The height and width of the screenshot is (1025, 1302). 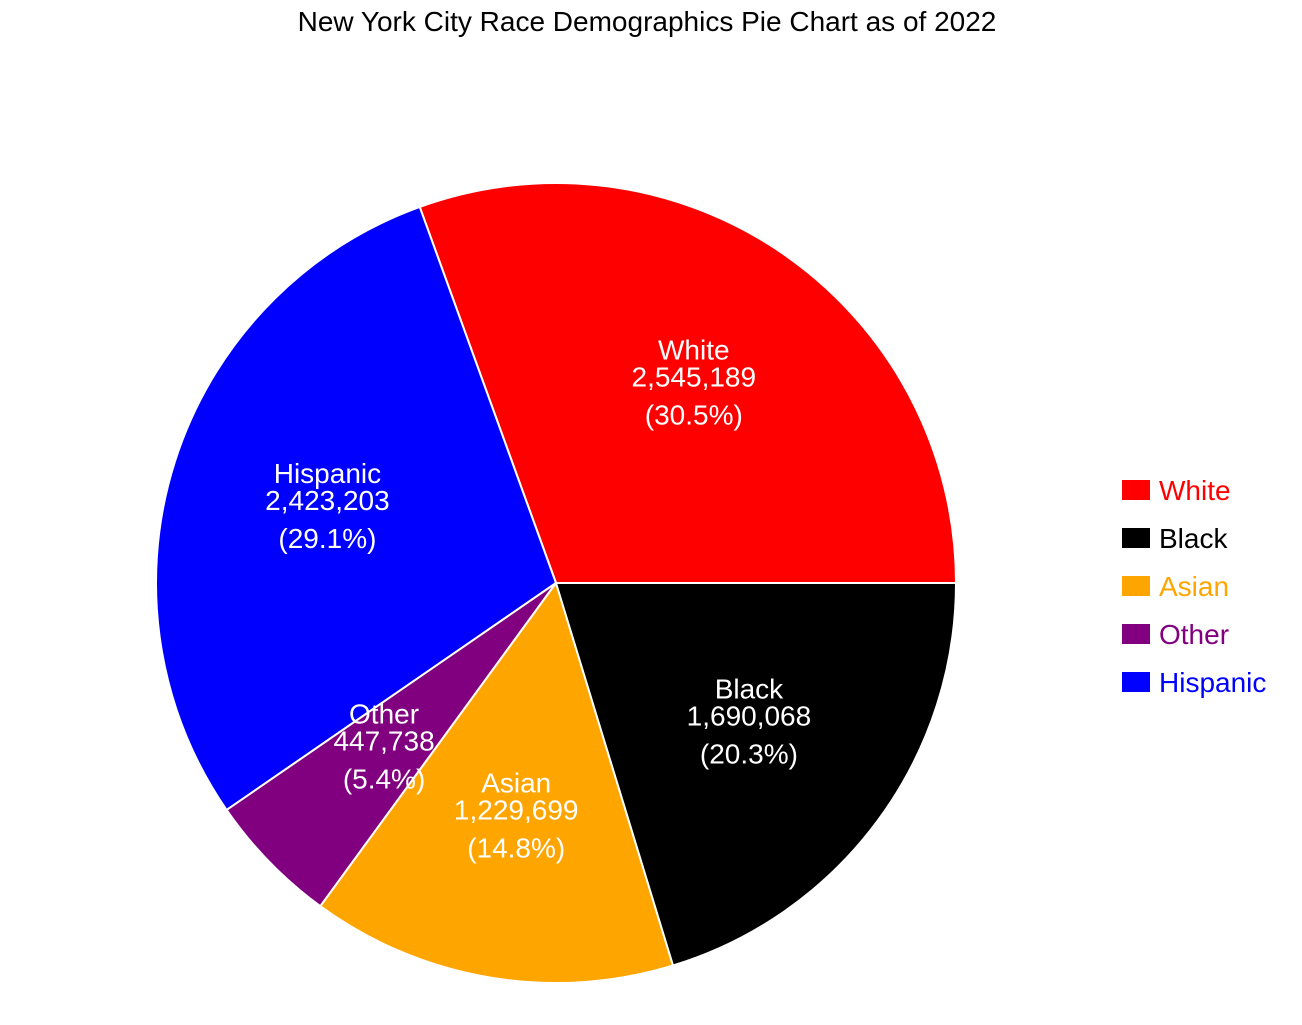 I want to click on legend-label-asian: Asian, so click(x=1194, y=586).